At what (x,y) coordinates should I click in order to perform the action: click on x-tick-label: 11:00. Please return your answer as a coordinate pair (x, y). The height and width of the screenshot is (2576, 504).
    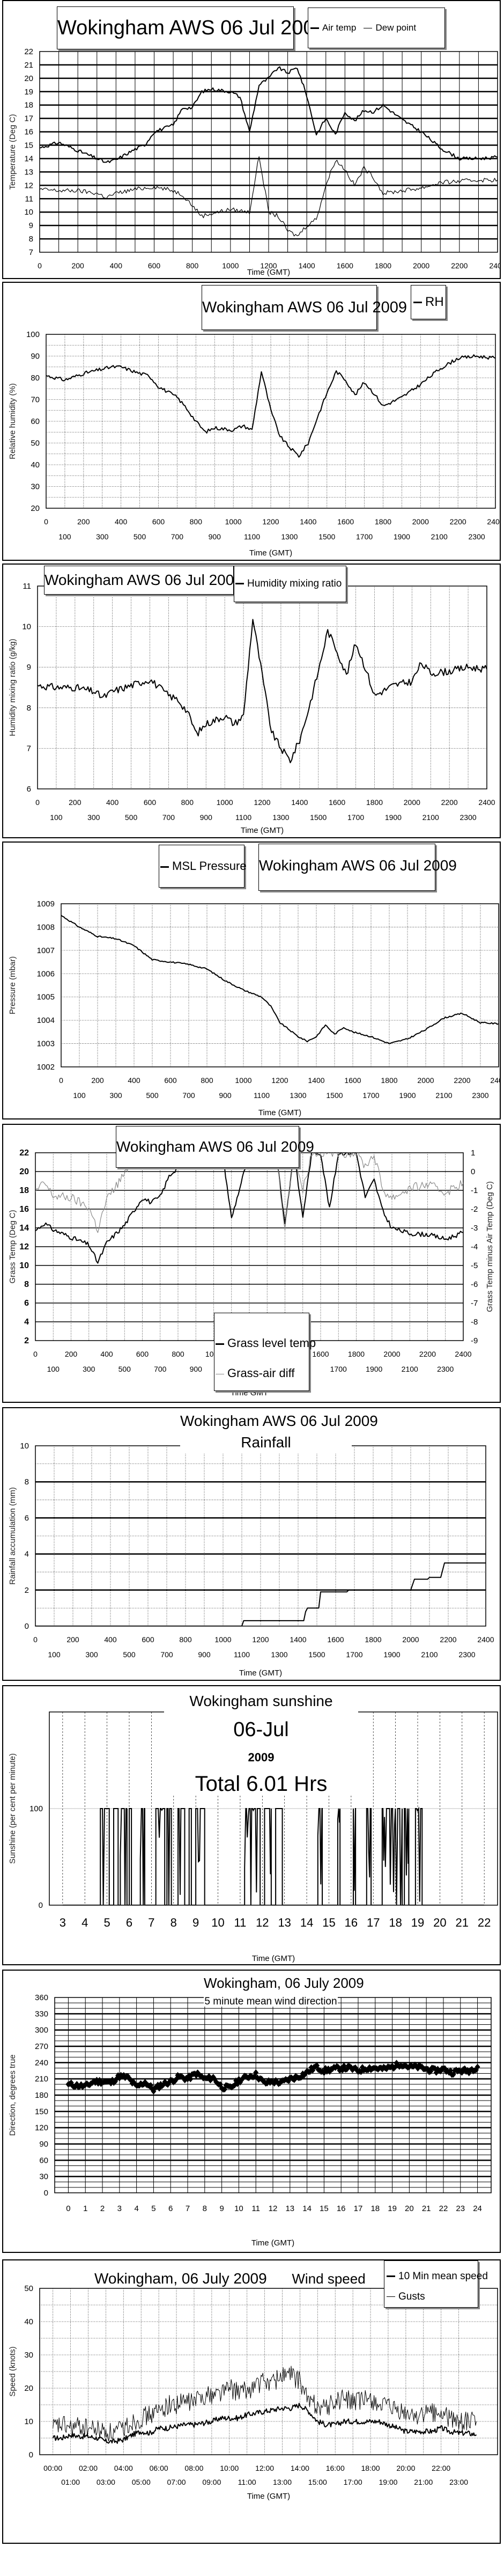
    Looking at the image, I should click on (247, 2482).